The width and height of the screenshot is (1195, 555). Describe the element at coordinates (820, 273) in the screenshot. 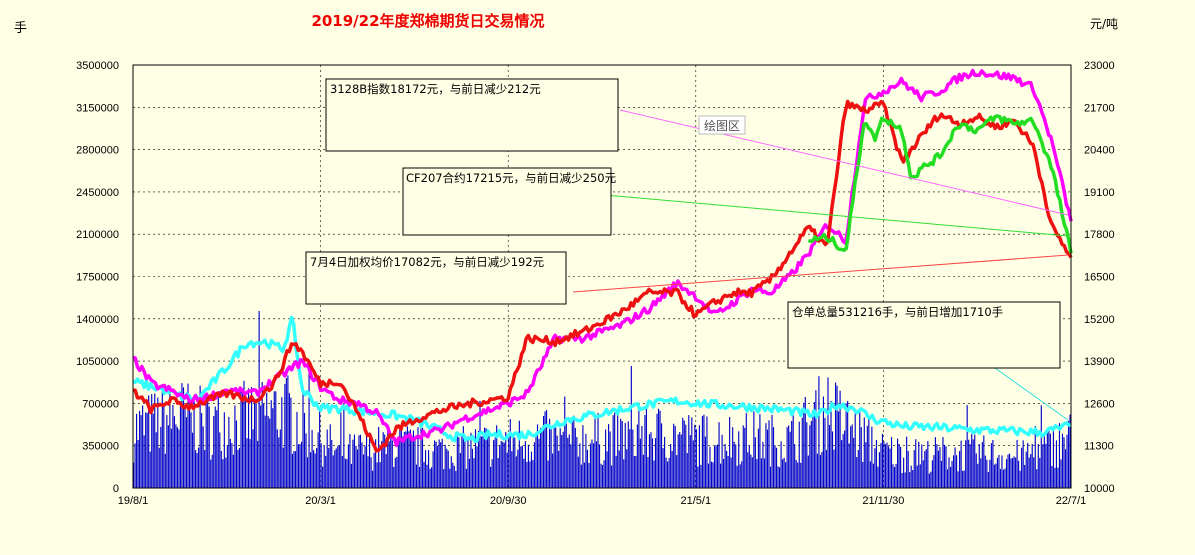

I see `leader-line-average` at that location.